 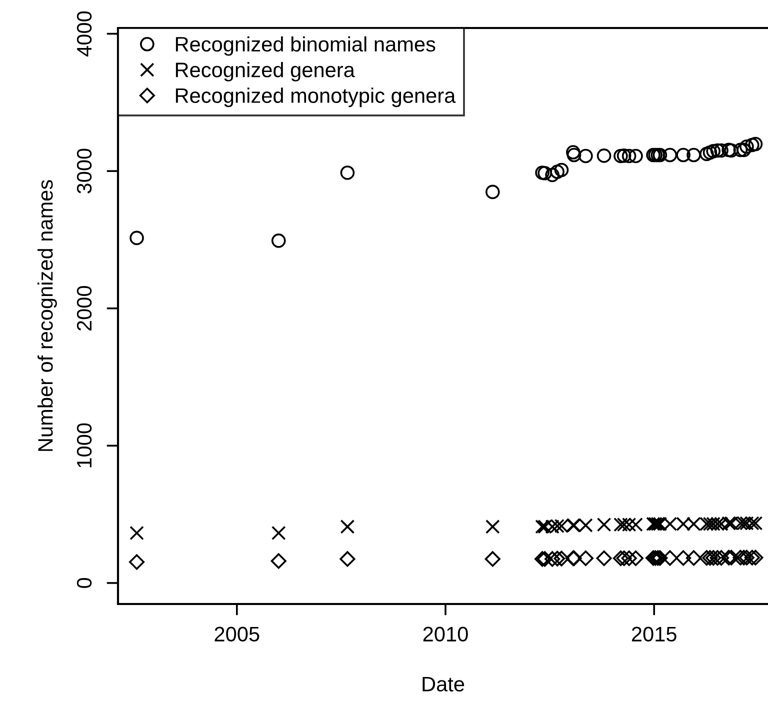 I want to click on y-axis-title: Number of recognized names, so click(x=47, y=315).